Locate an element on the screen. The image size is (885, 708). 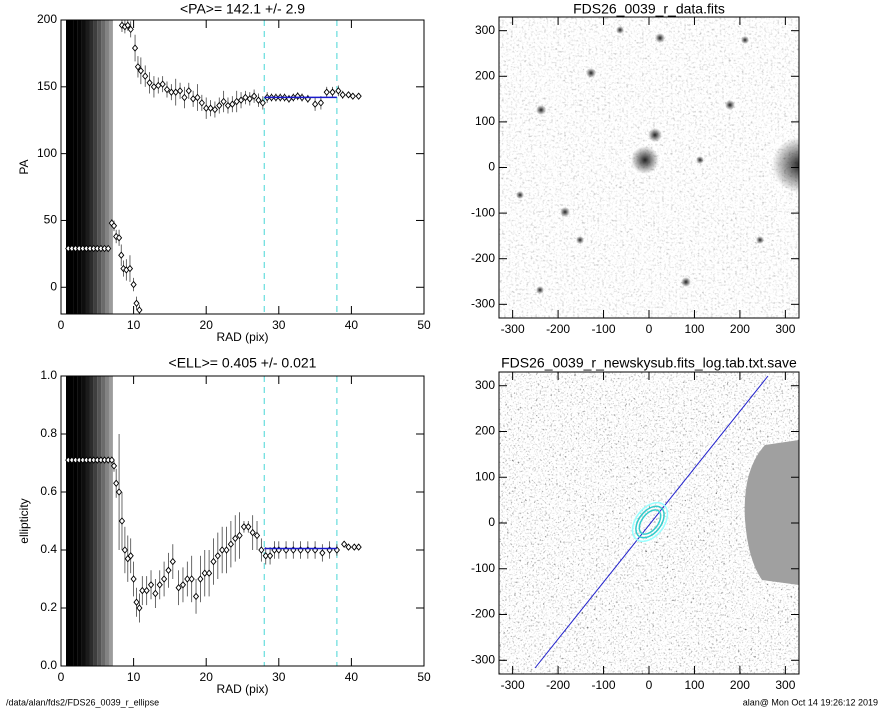
isophote is located at coordinates (650, 522).